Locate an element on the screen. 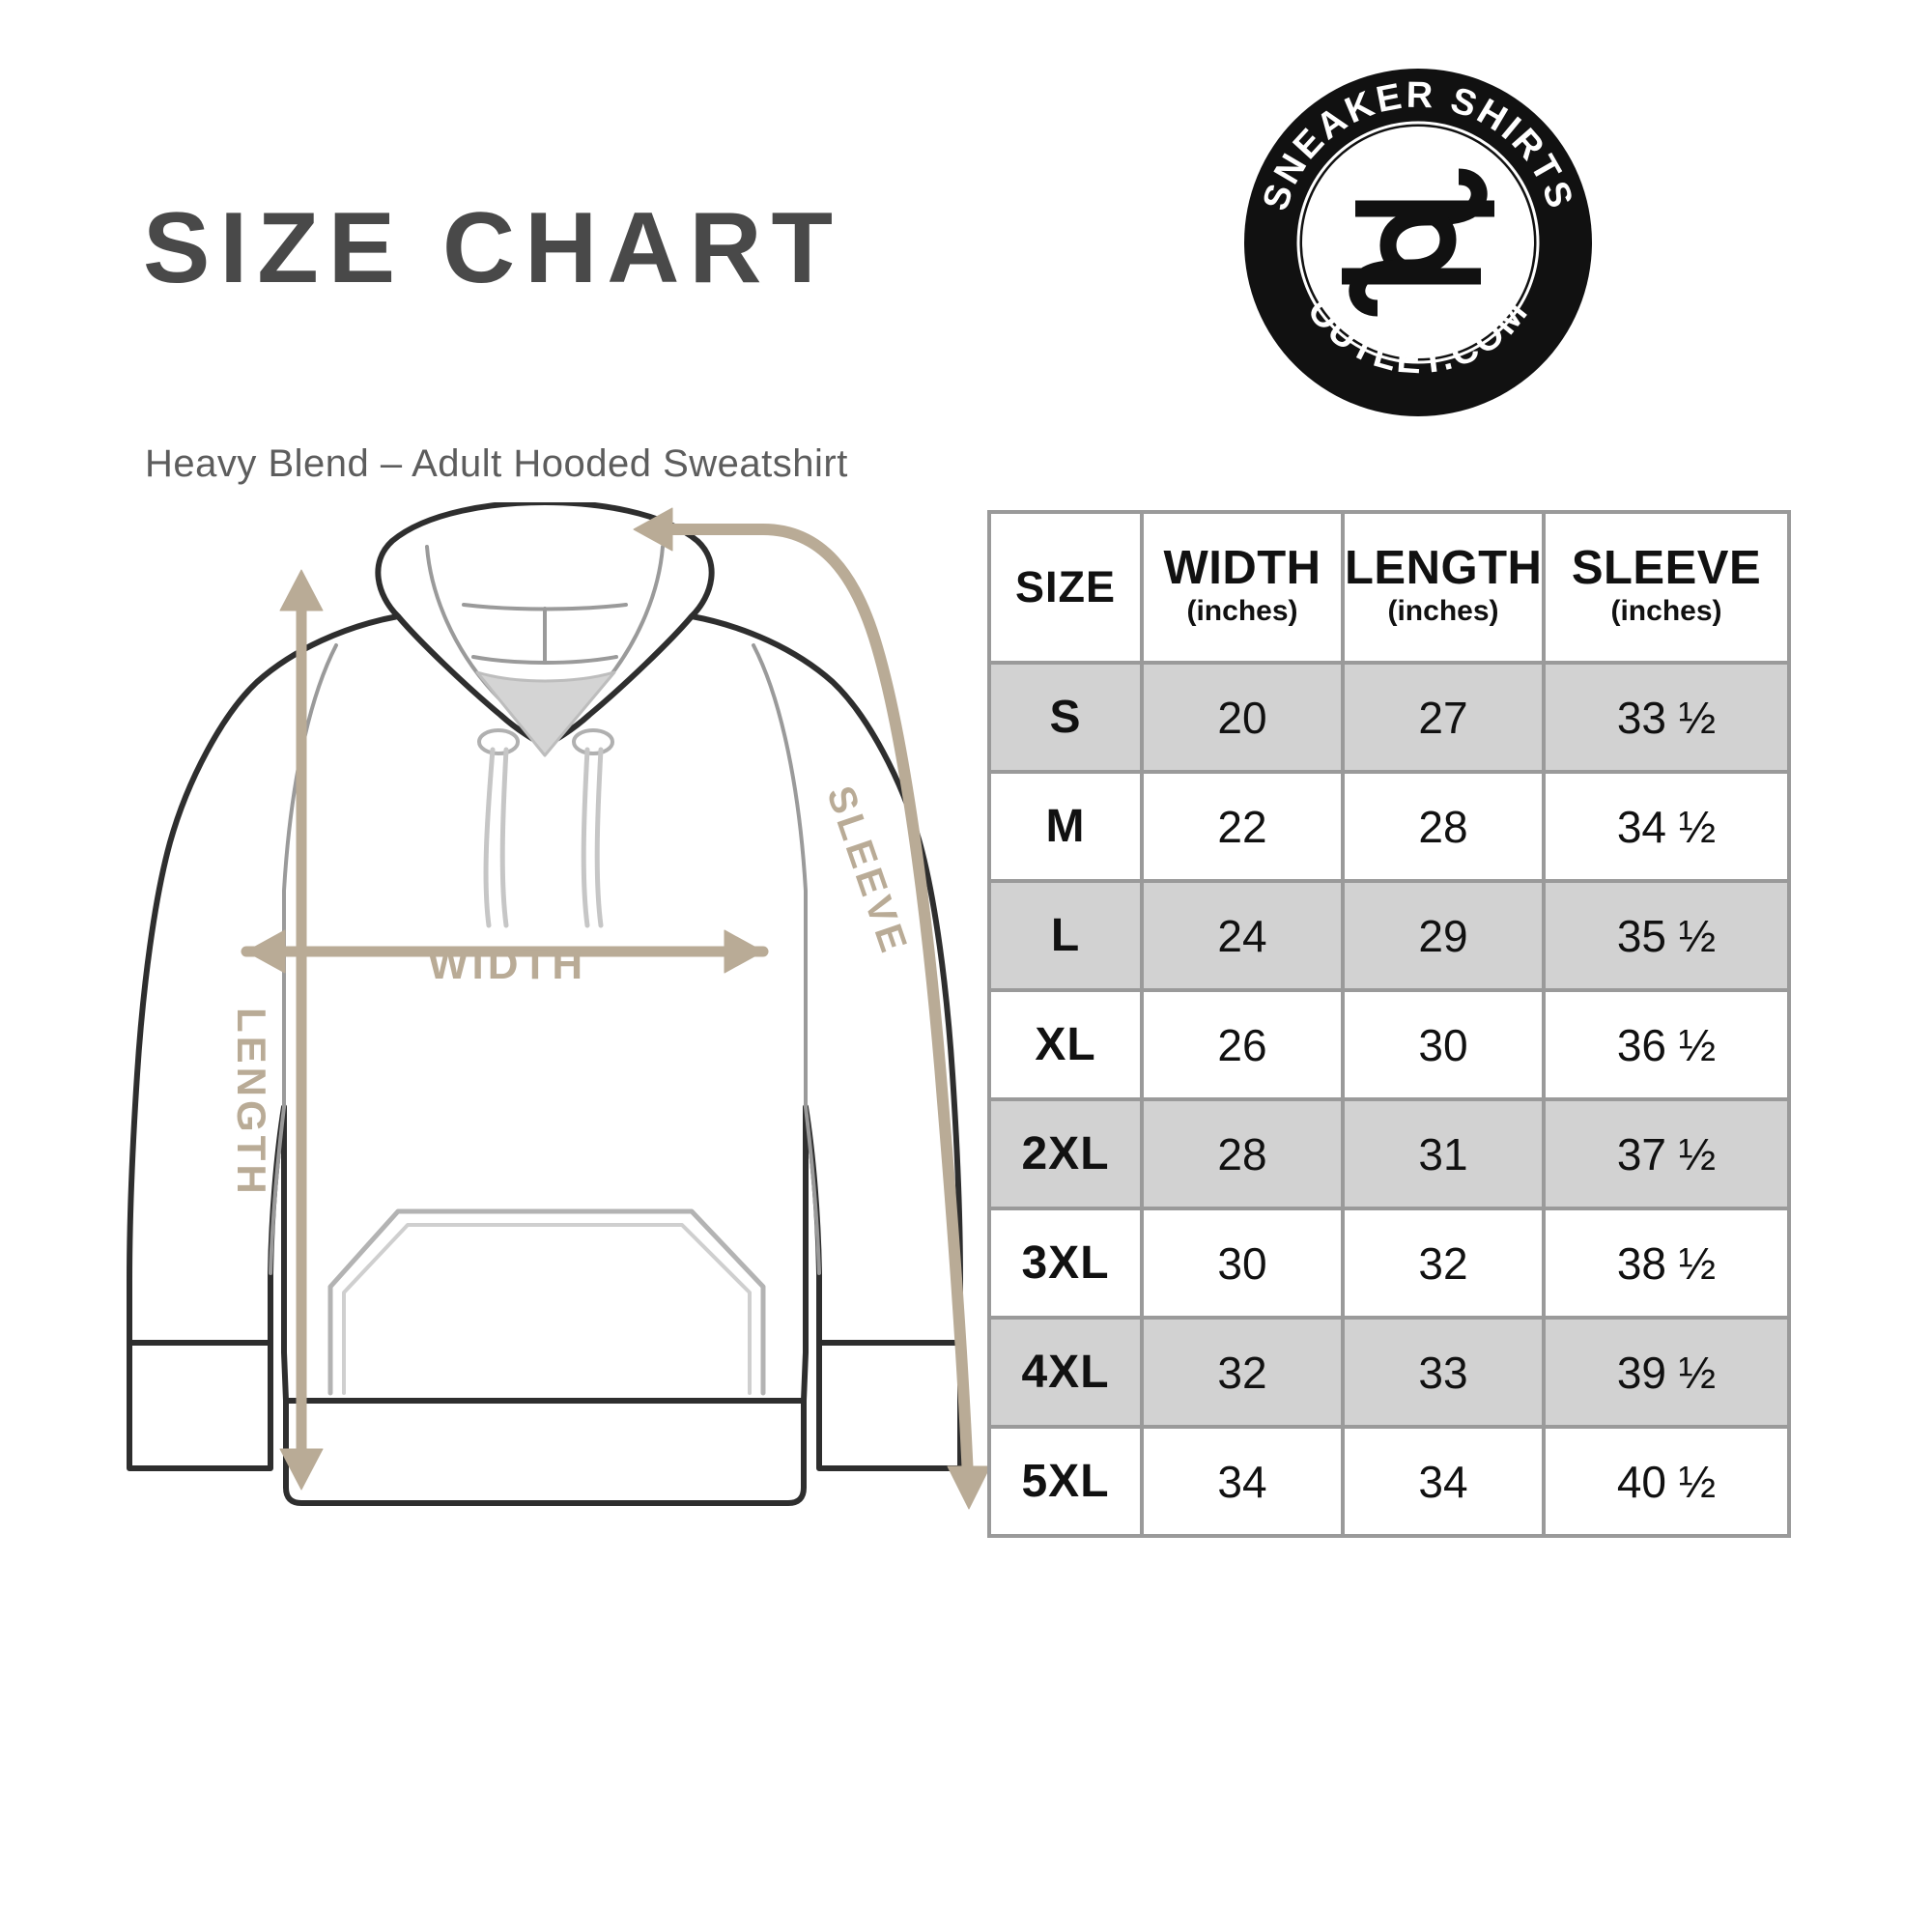  cell-size: 2XL is located at coordinates (1065, 1153).